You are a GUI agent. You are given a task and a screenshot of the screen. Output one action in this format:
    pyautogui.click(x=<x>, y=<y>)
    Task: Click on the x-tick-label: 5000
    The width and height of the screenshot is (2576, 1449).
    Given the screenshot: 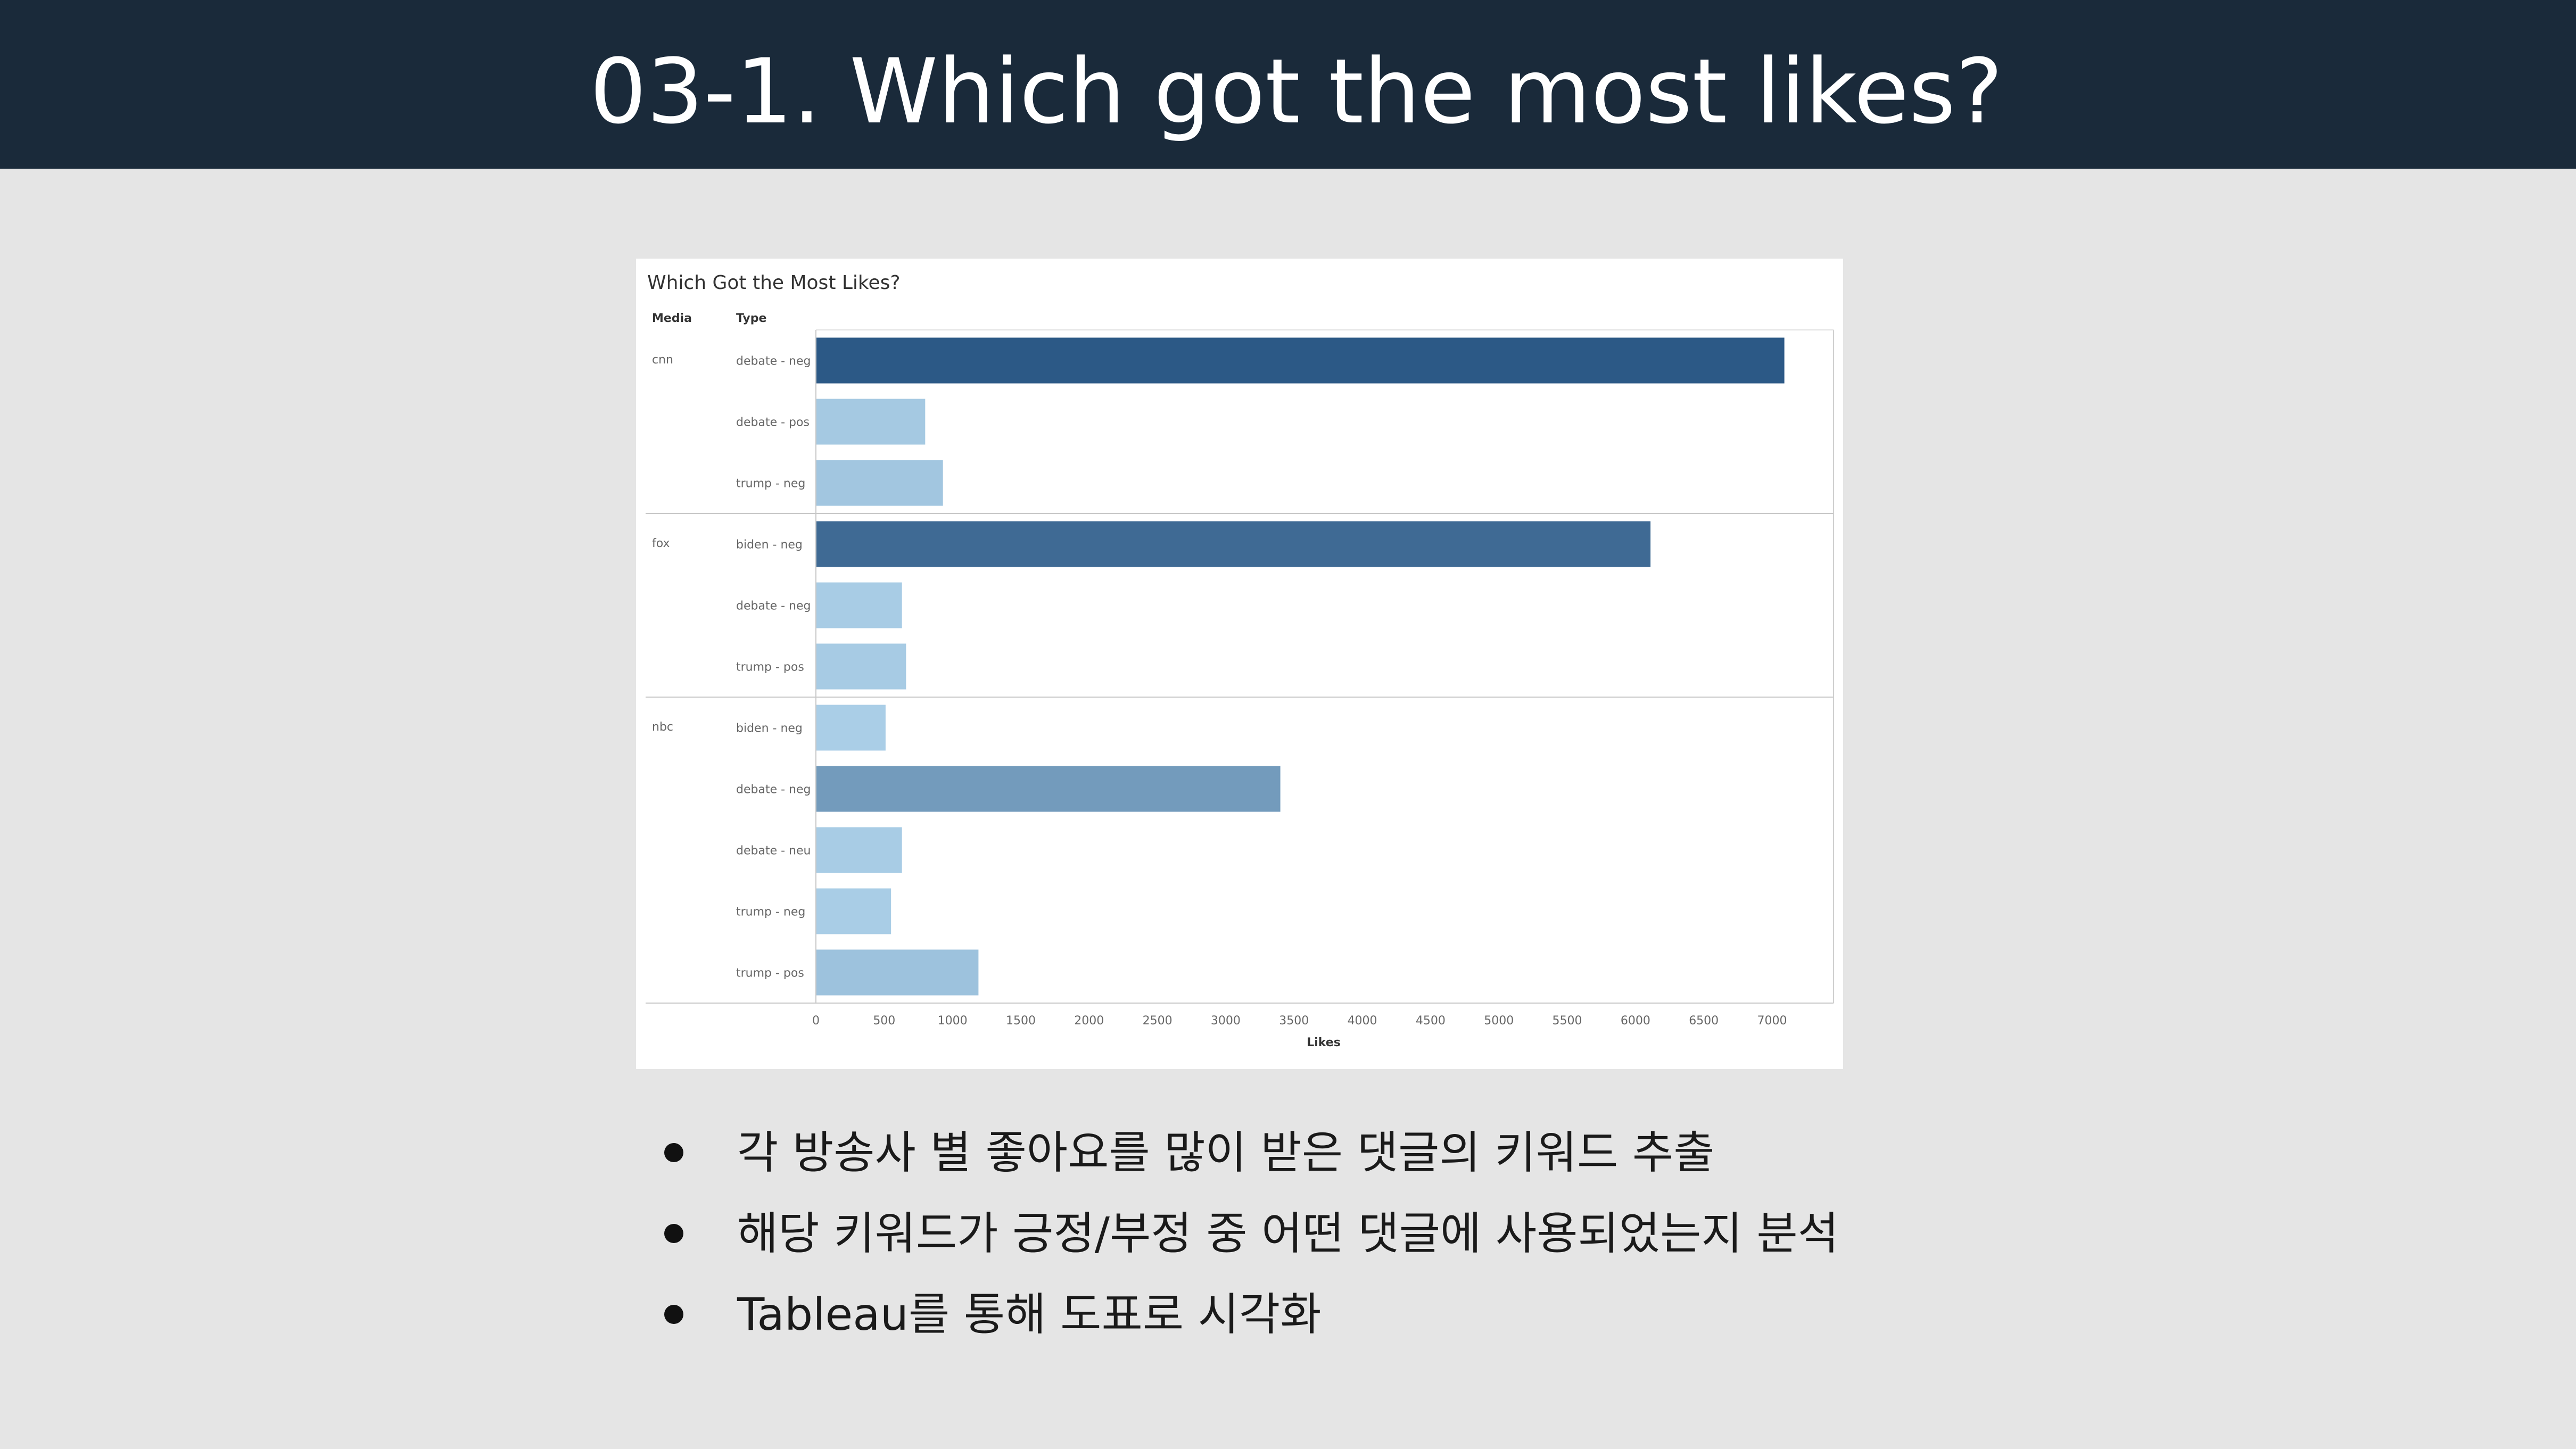 What is the action you would take?
    pyautogui.click(x=1499, y=1021)
    